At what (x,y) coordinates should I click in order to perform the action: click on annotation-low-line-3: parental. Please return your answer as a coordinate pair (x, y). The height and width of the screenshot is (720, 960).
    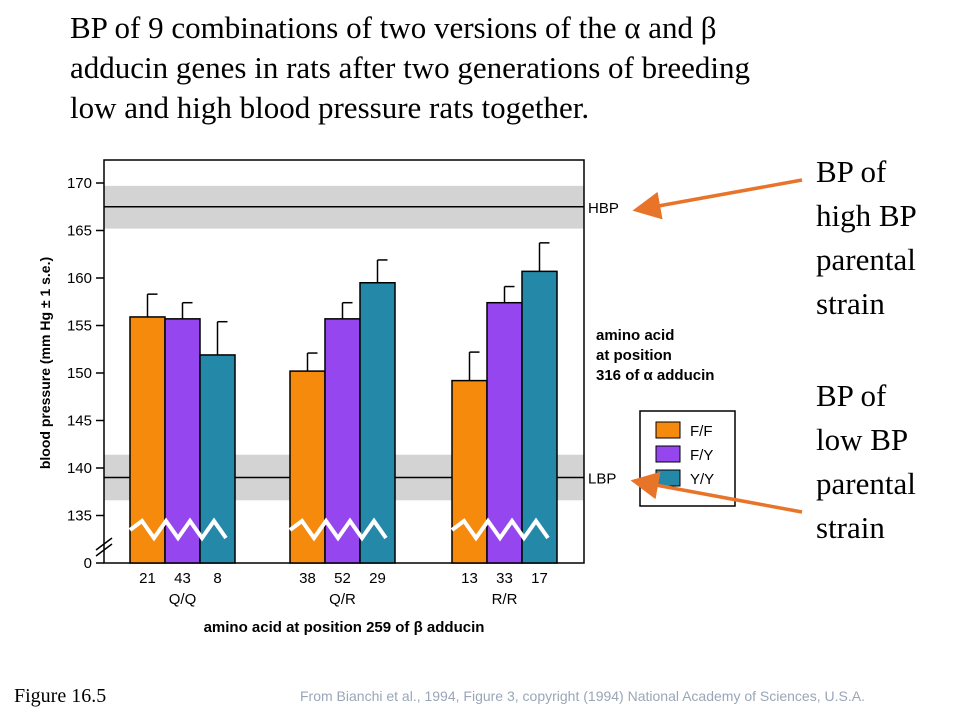
    Looking at the image, I should click on (866, 483).